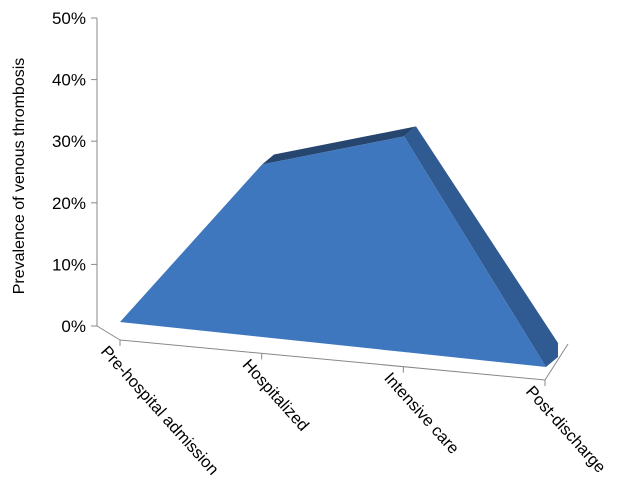  Describe the element at coordinates (159, 411) in the screenshot. I see `x-tick-label: Pre-hospital admission` at that location.